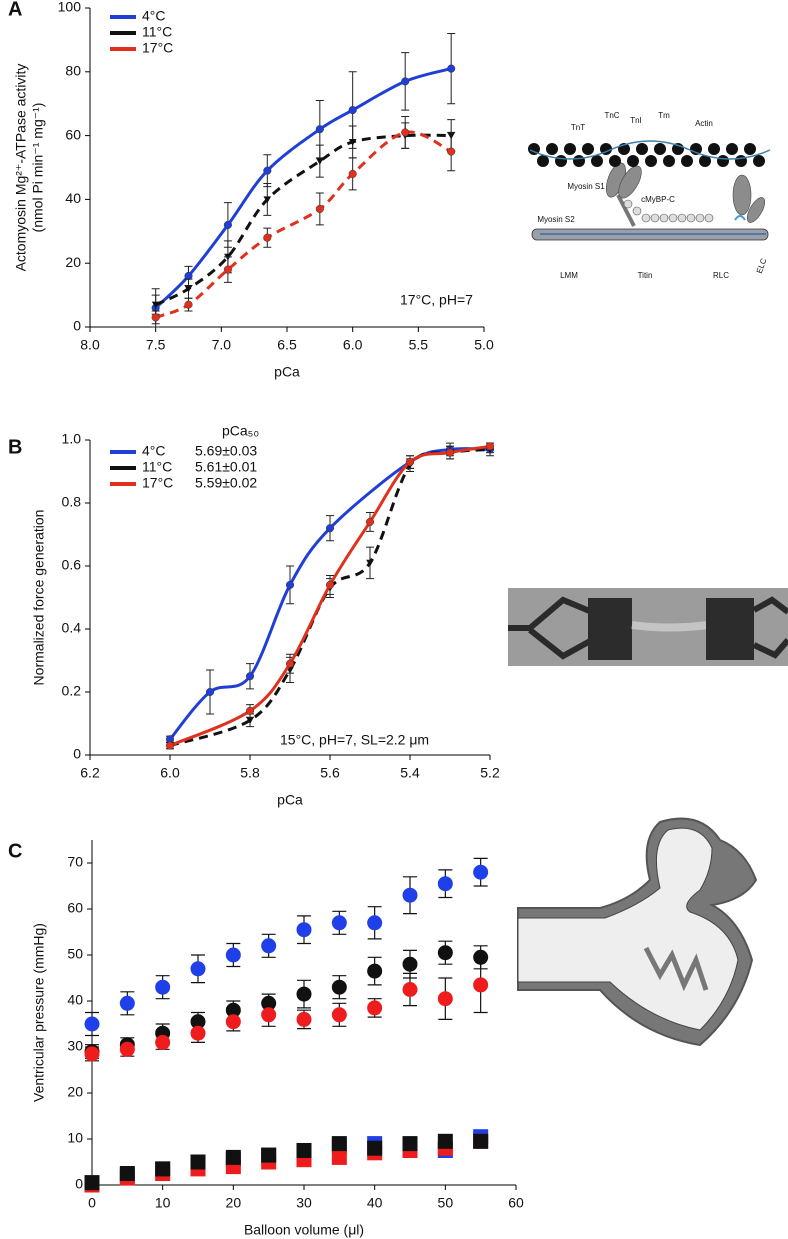 The height and width of the screenshot is (1239, 788). Describe the element at coordinates (73, 198) in the screenshot. I see `y-tick-label: 40` at that location.